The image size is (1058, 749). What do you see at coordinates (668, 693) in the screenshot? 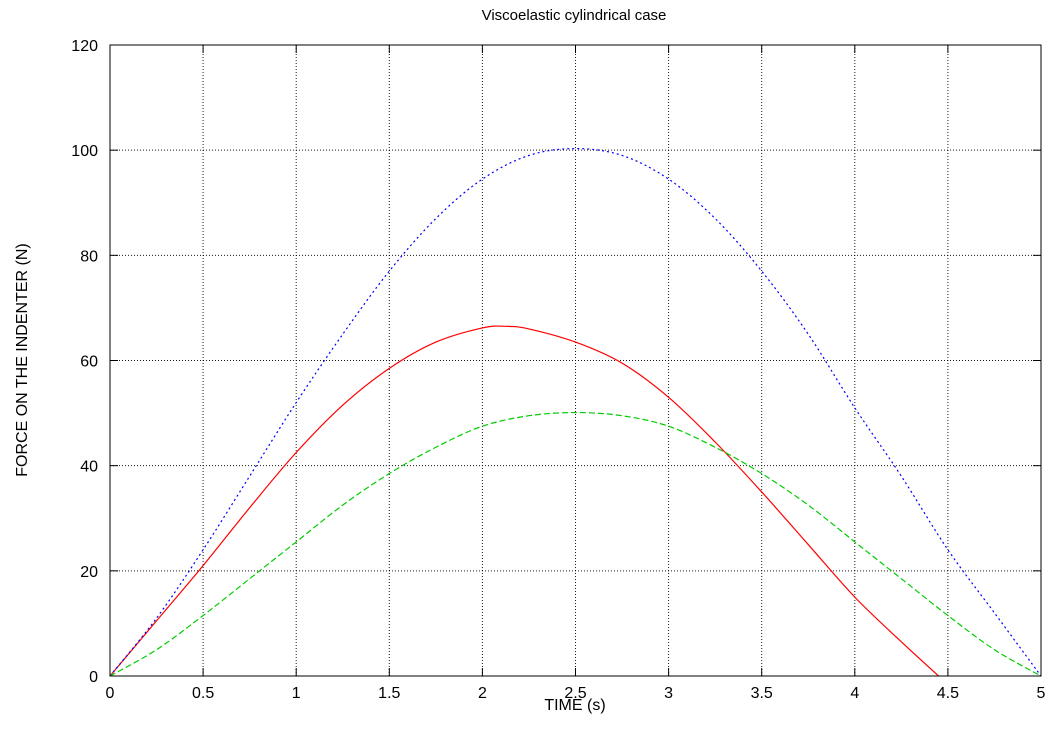
I see `x-tick-label: 3` at bounding box center [668, 693].